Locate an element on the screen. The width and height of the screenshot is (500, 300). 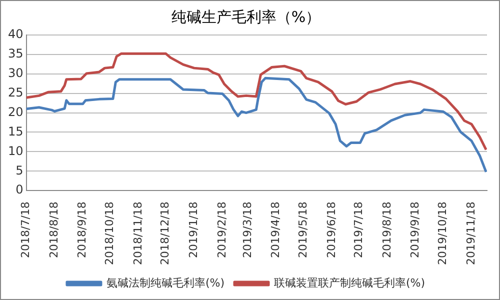
x-tick-label: 2019/5/18 is located at coordinates (303, 230).